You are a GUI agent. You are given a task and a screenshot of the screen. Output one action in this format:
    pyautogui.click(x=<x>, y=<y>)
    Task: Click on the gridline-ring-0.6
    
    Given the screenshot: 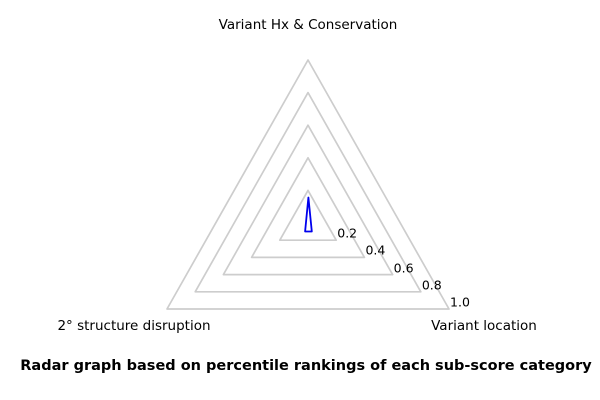 What is the action you would take?
    pyautogui.click(x=308, y=200)
    